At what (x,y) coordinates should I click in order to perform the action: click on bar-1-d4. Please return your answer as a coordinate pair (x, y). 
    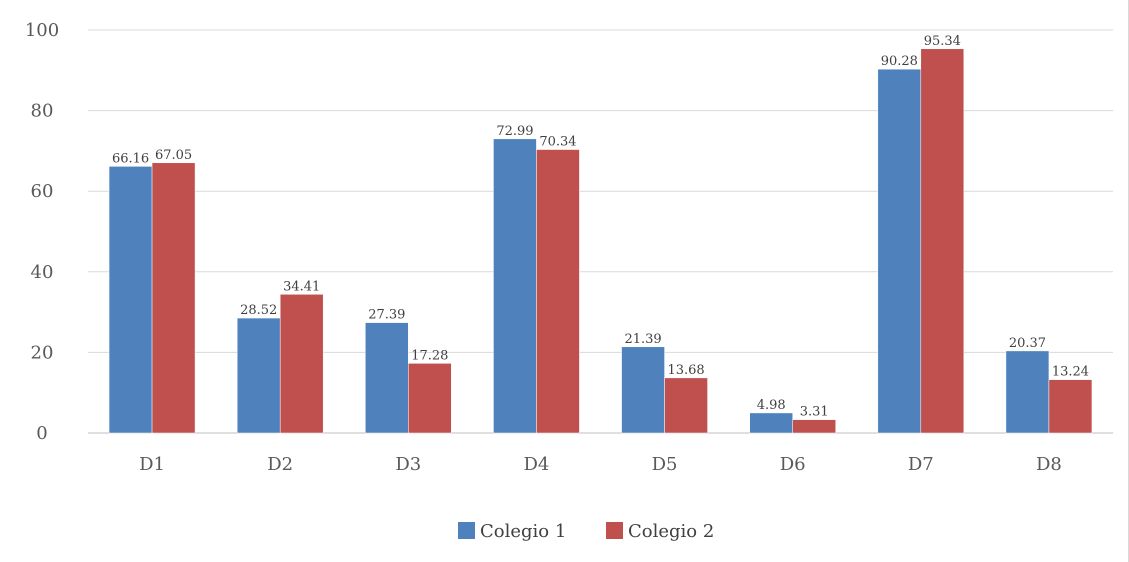
    Looking at the image, I should click on (515, 286).